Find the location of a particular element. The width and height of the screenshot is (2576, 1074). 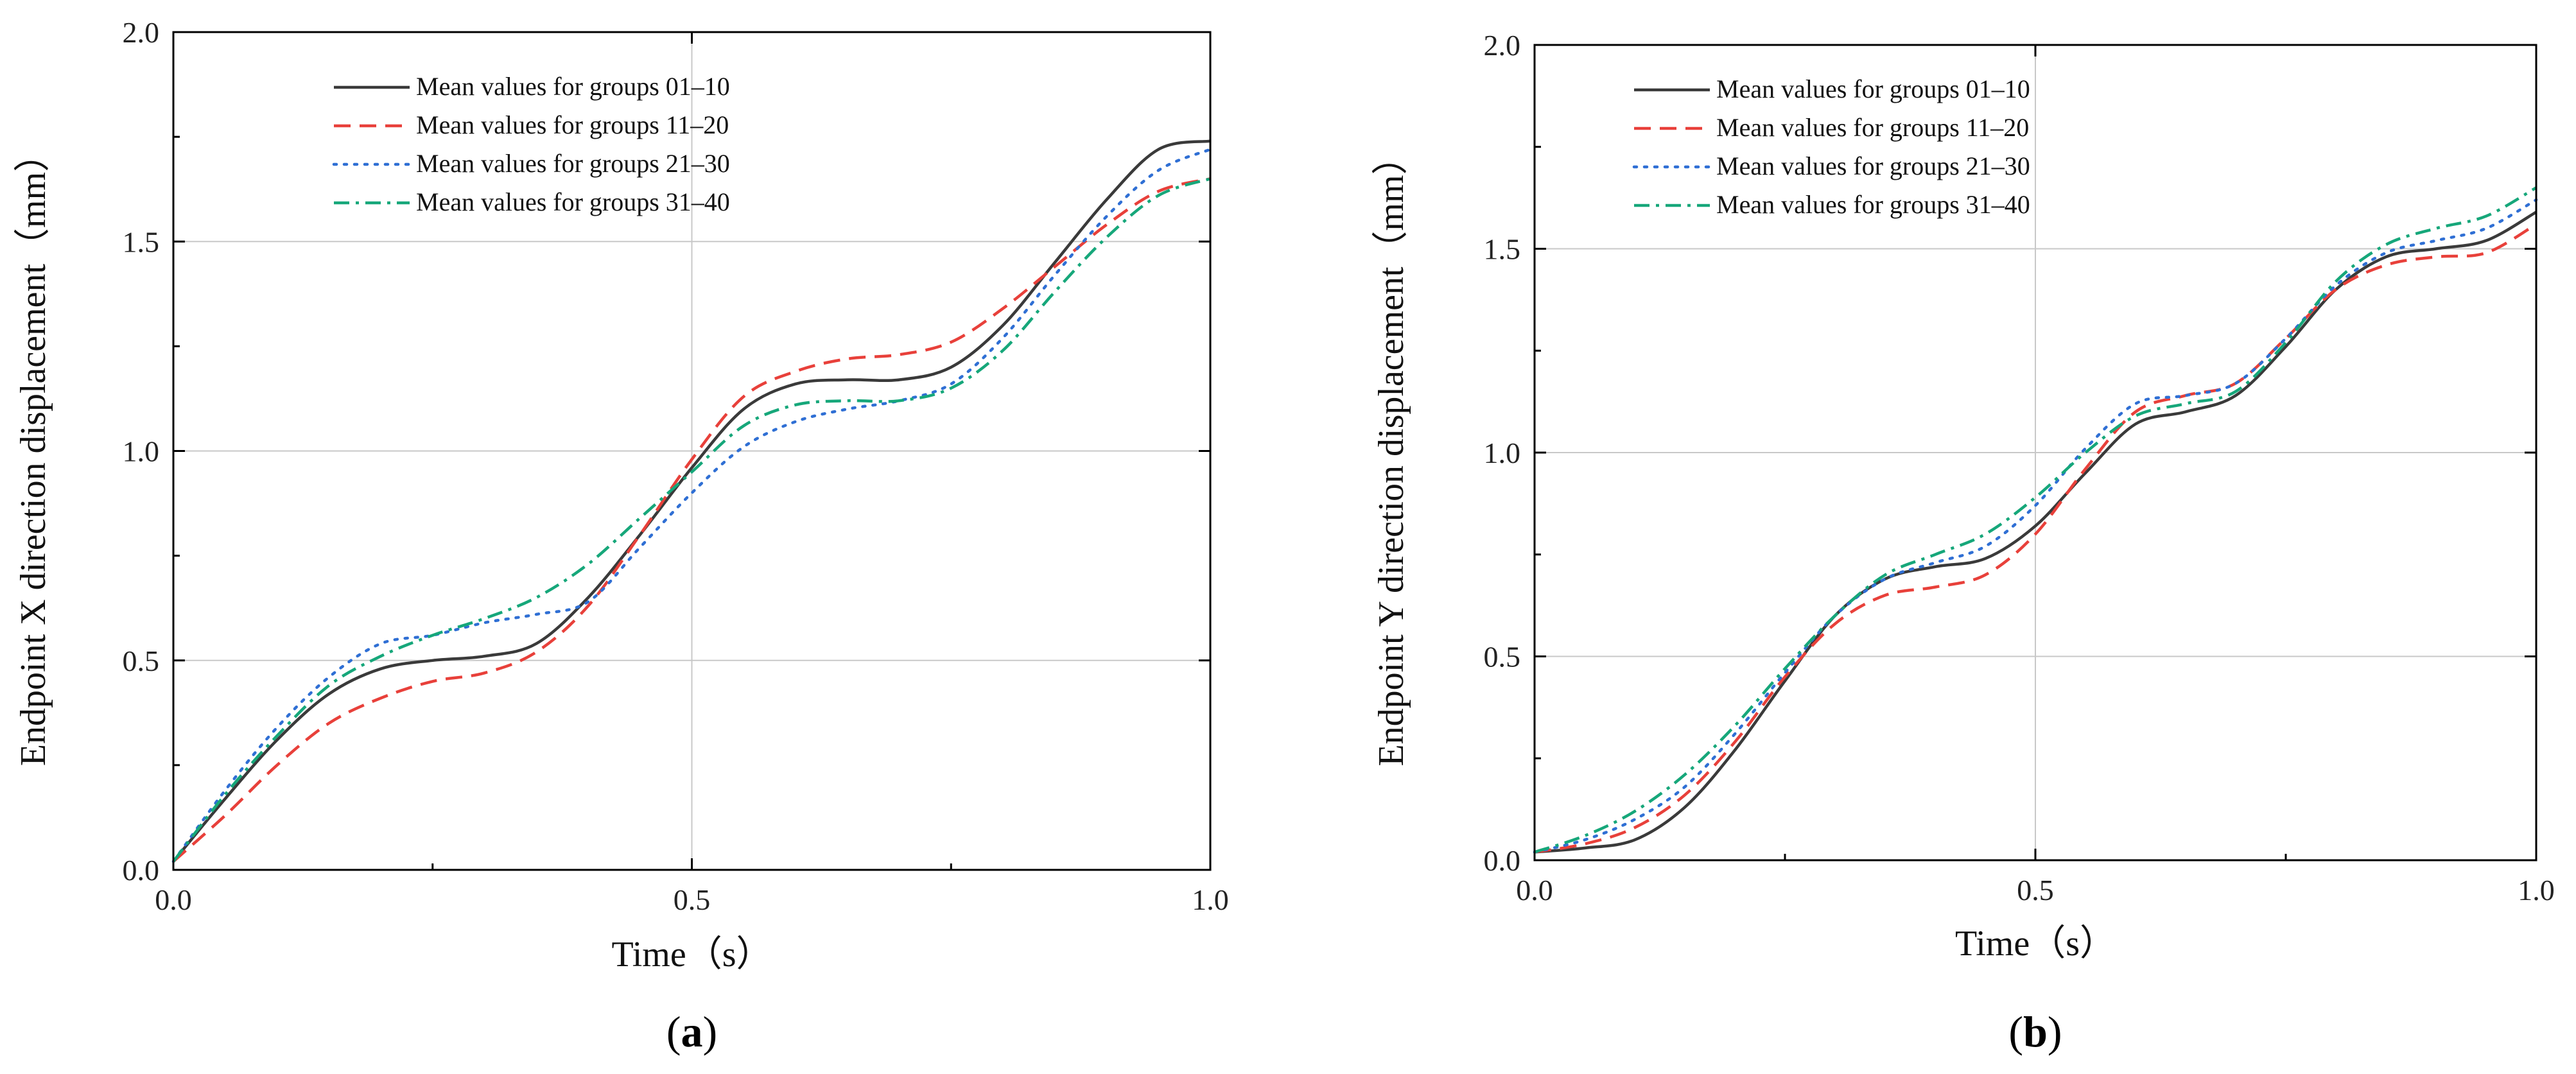

subfigure-label: (a) is located at coordinates (691, 1031).